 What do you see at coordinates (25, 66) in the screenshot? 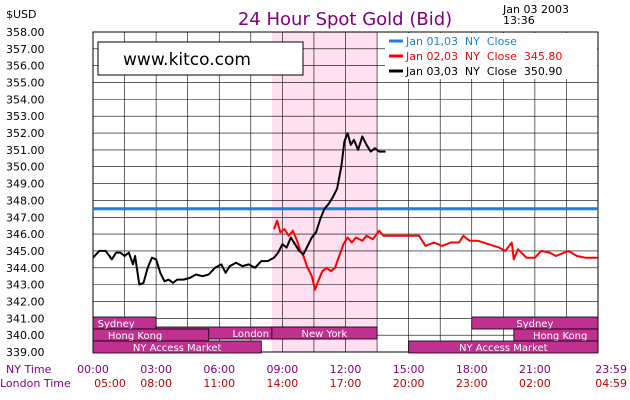
I see `y-tick-label: 356.00` at bounding box center [25, 66].